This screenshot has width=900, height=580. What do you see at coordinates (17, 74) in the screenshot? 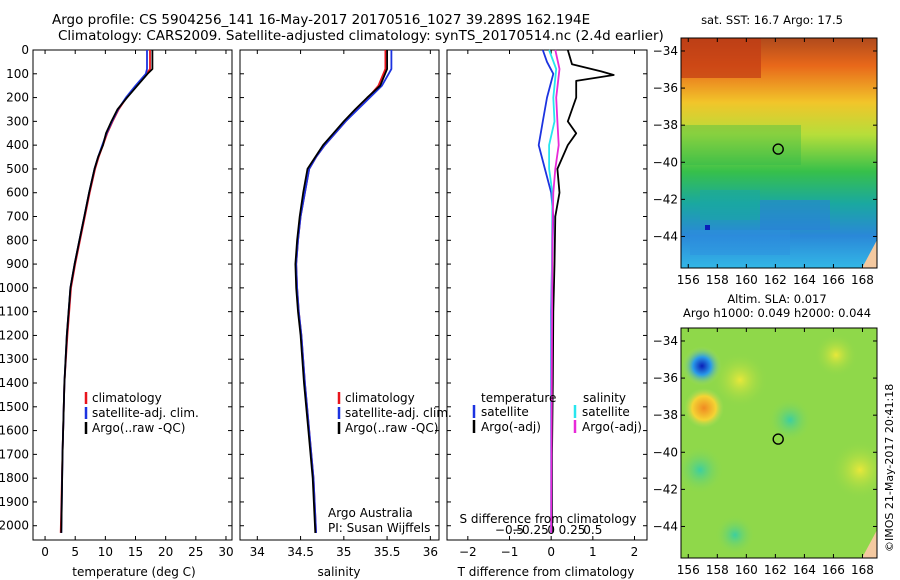
I see `y-tick-label: 100` at bounding box center [17, 74].